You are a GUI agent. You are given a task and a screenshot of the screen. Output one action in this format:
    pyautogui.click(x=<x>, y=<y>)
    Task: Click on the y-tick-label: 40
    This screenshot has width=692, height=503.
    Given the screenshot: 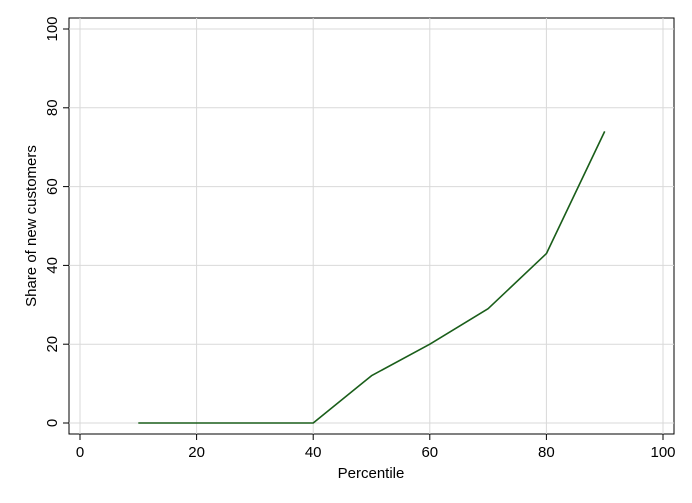 What is the action you would take?
    pyautogui.click(x=52, y=265)
    